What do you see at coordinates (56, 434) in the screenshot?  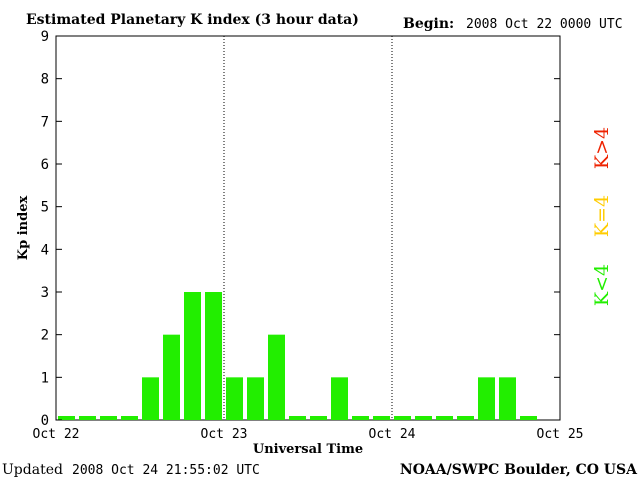 I see `x-tick-label: Oct 22` at bounding box center [56, 434].